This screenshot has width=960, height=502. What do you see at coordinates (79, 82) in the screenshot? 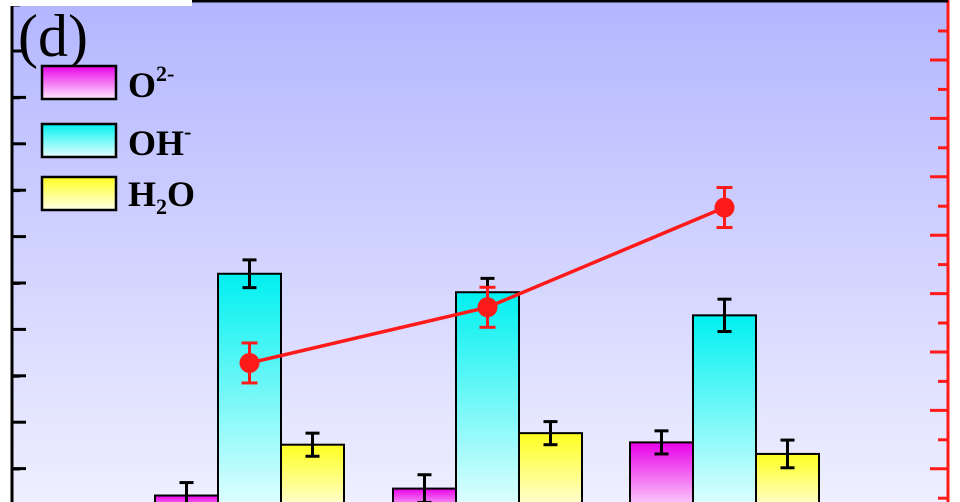
I see `legend-swatch-o2` at bounding box center [79, 82].